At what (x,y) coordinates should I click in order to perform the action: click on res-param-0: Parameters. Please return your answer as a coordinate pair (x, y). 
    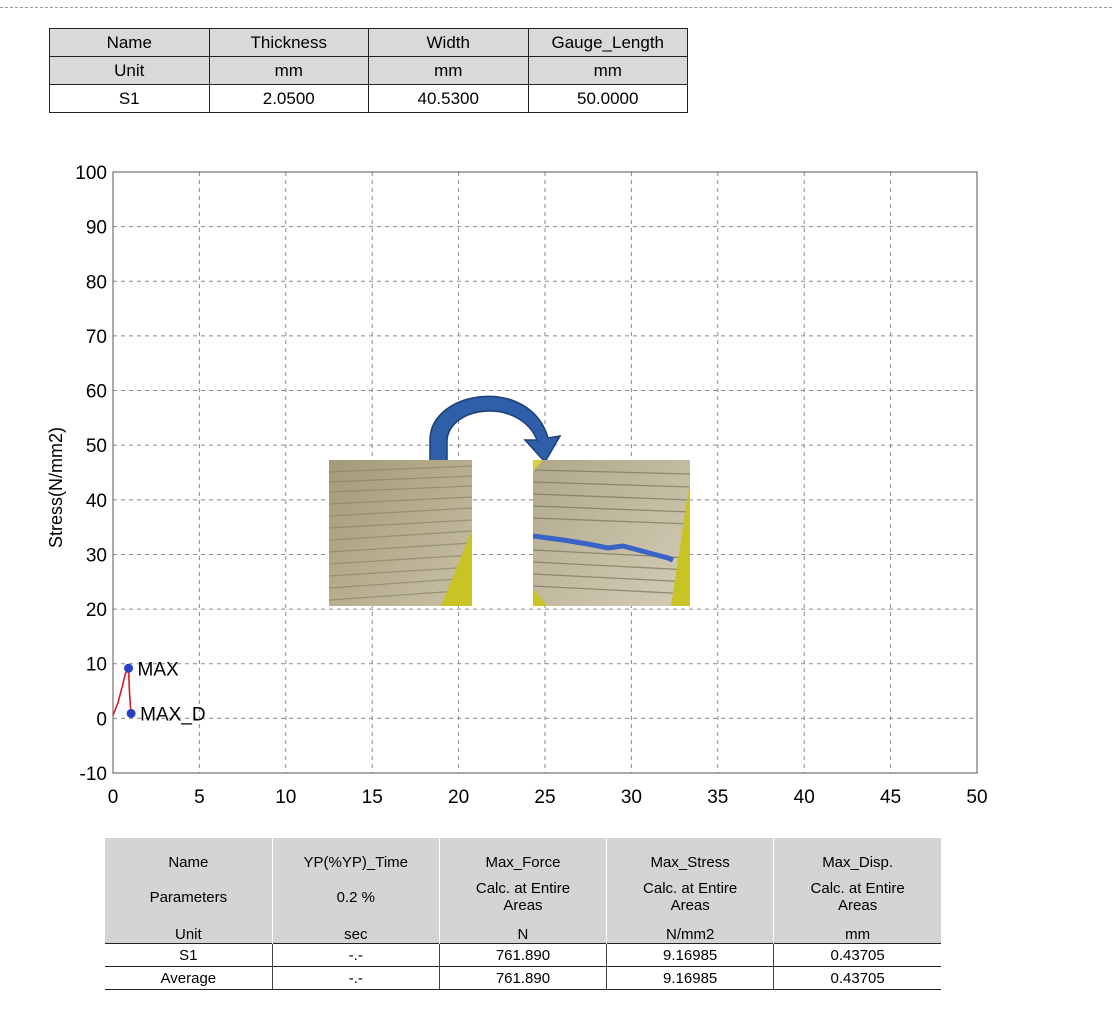
    Looking at the image, I should click on (189, 897).